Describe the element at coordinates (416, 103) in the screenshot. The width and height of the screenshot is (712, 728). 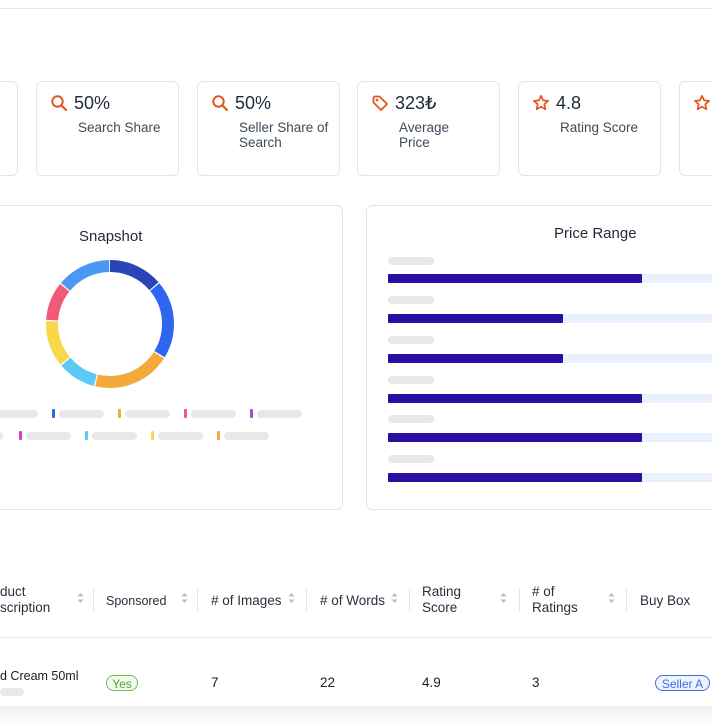
I see `metric-value: 323₺` at that location.